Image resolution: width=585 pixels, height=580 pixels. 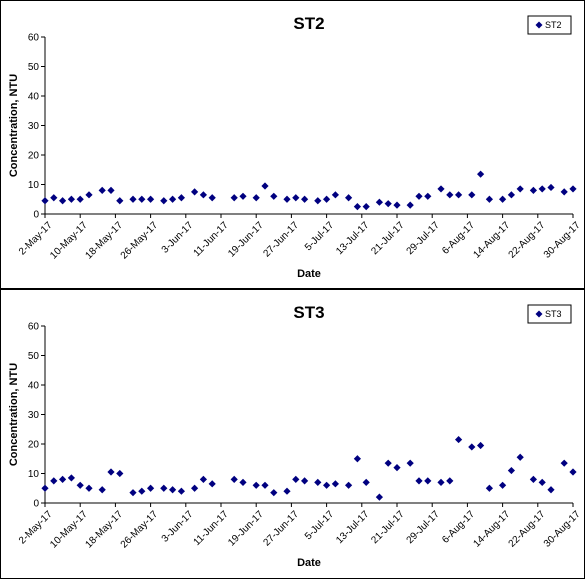 I want to click on x-tick-label: 11-Jun-17, so click(x=211, y=528).